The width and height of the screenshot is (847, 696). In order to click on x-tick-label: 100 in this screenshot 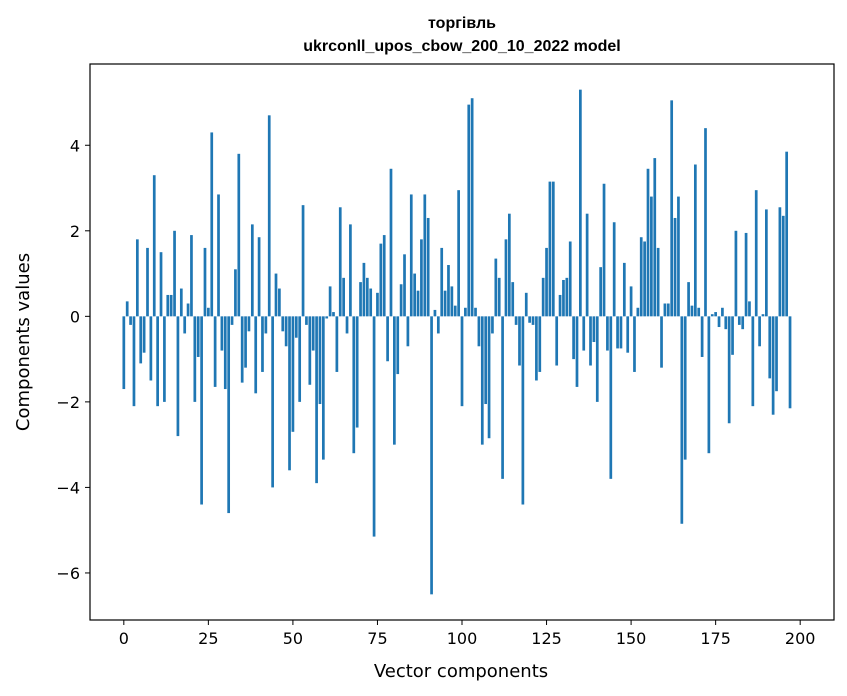, I will do `click(462, 638)`.